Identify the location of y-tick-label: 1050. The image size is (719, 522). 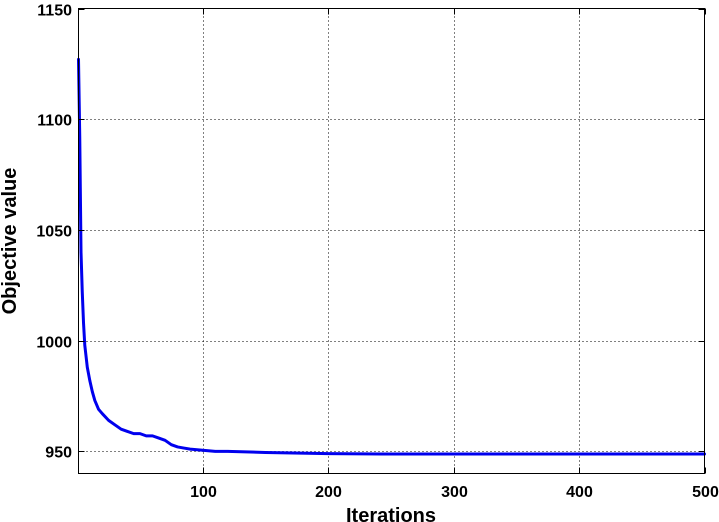
(54, 232).